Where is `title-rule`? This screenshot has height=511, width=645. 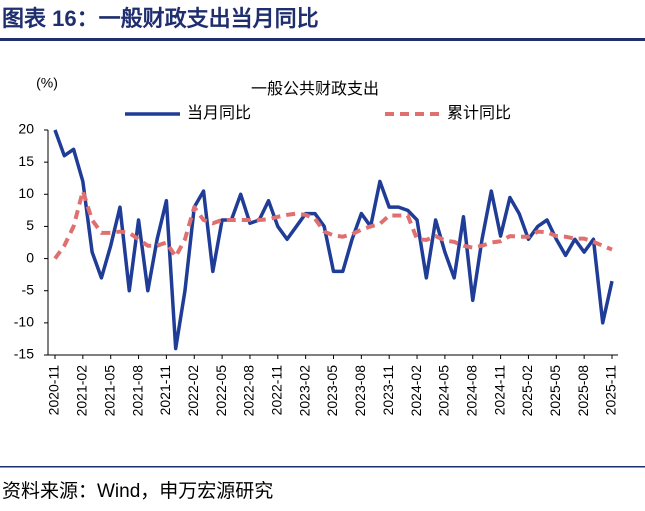
title-rule is located at coordinates (322, 39).